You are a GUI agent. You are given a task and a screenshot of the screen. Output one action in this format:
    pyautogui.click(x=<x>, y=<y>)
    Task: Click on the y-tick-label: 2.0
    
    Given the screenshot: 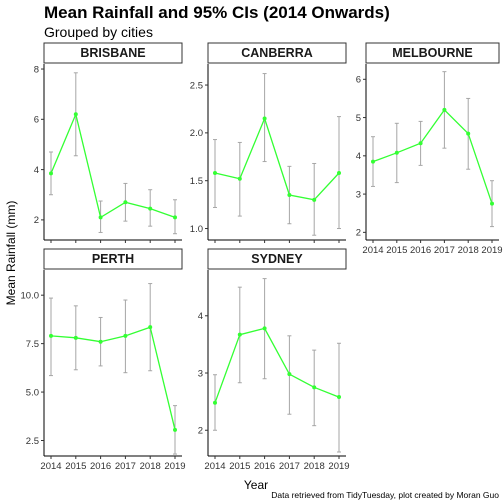 What is the action you would take?
    pyautogui.click(x=196, y=133)
    